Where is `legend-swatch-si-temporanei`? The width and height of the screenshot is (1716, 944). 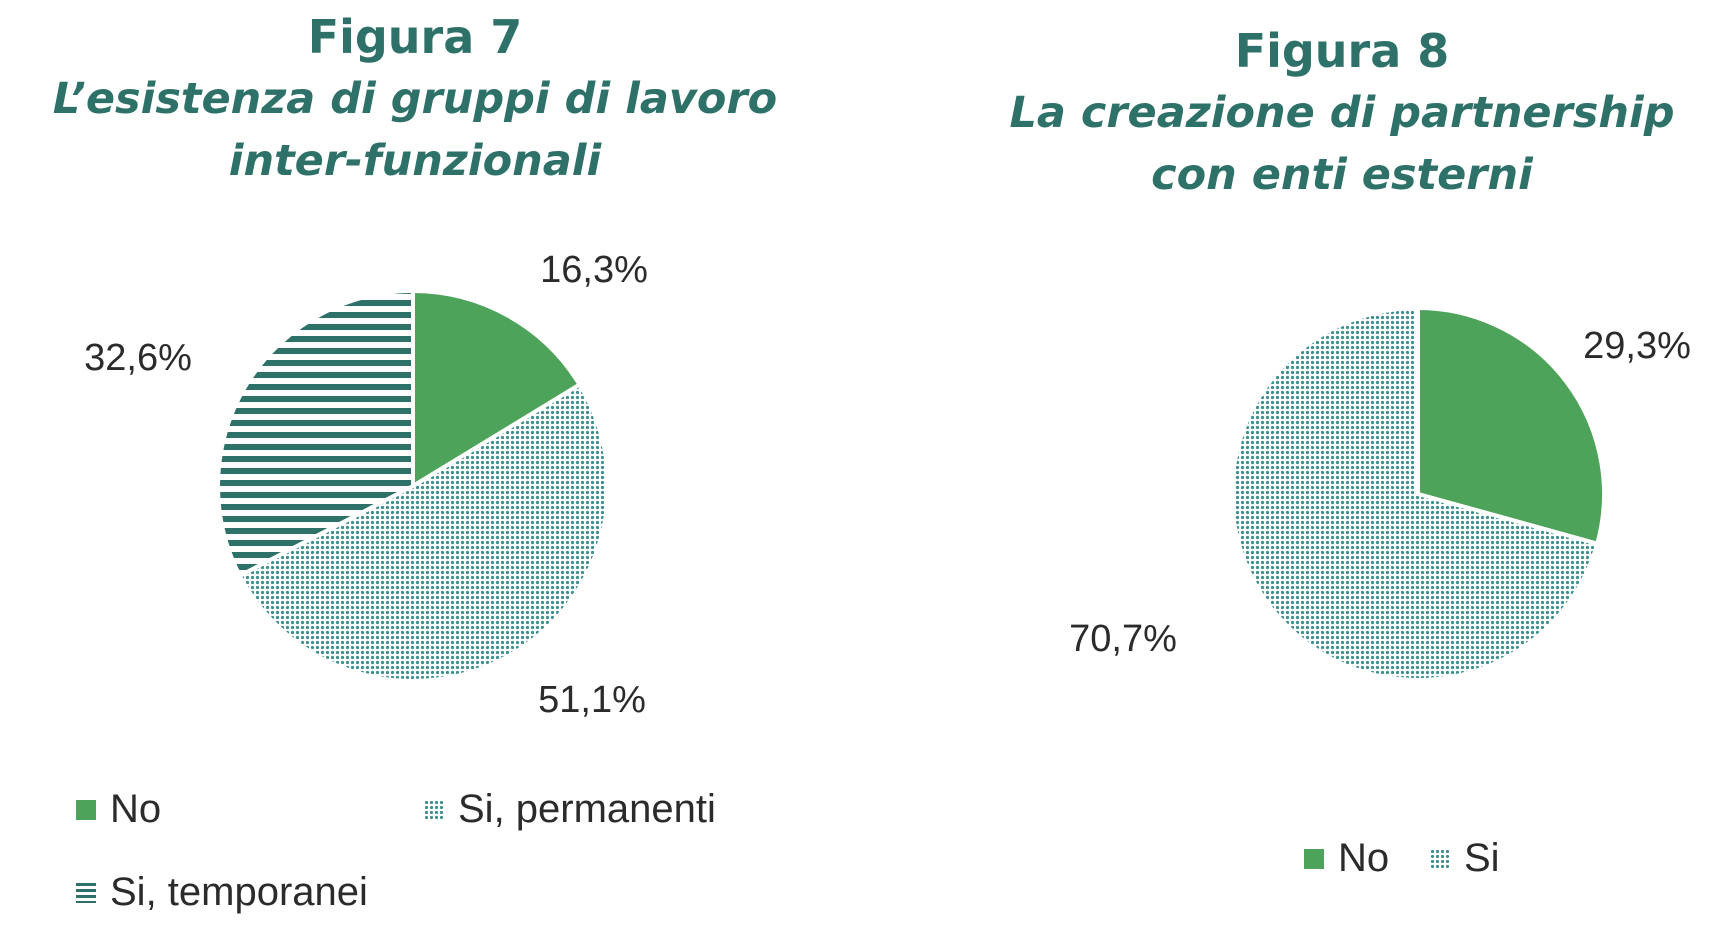
legend-swatch-si-temporanei is located at coordinates (86, 892).